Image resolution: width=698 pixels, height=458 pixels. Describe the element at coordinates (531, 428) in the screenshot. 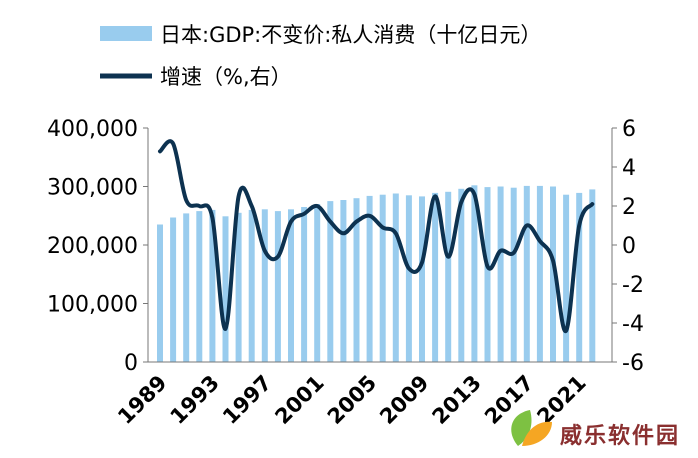

I see `watermark-logo-icon` at that location.